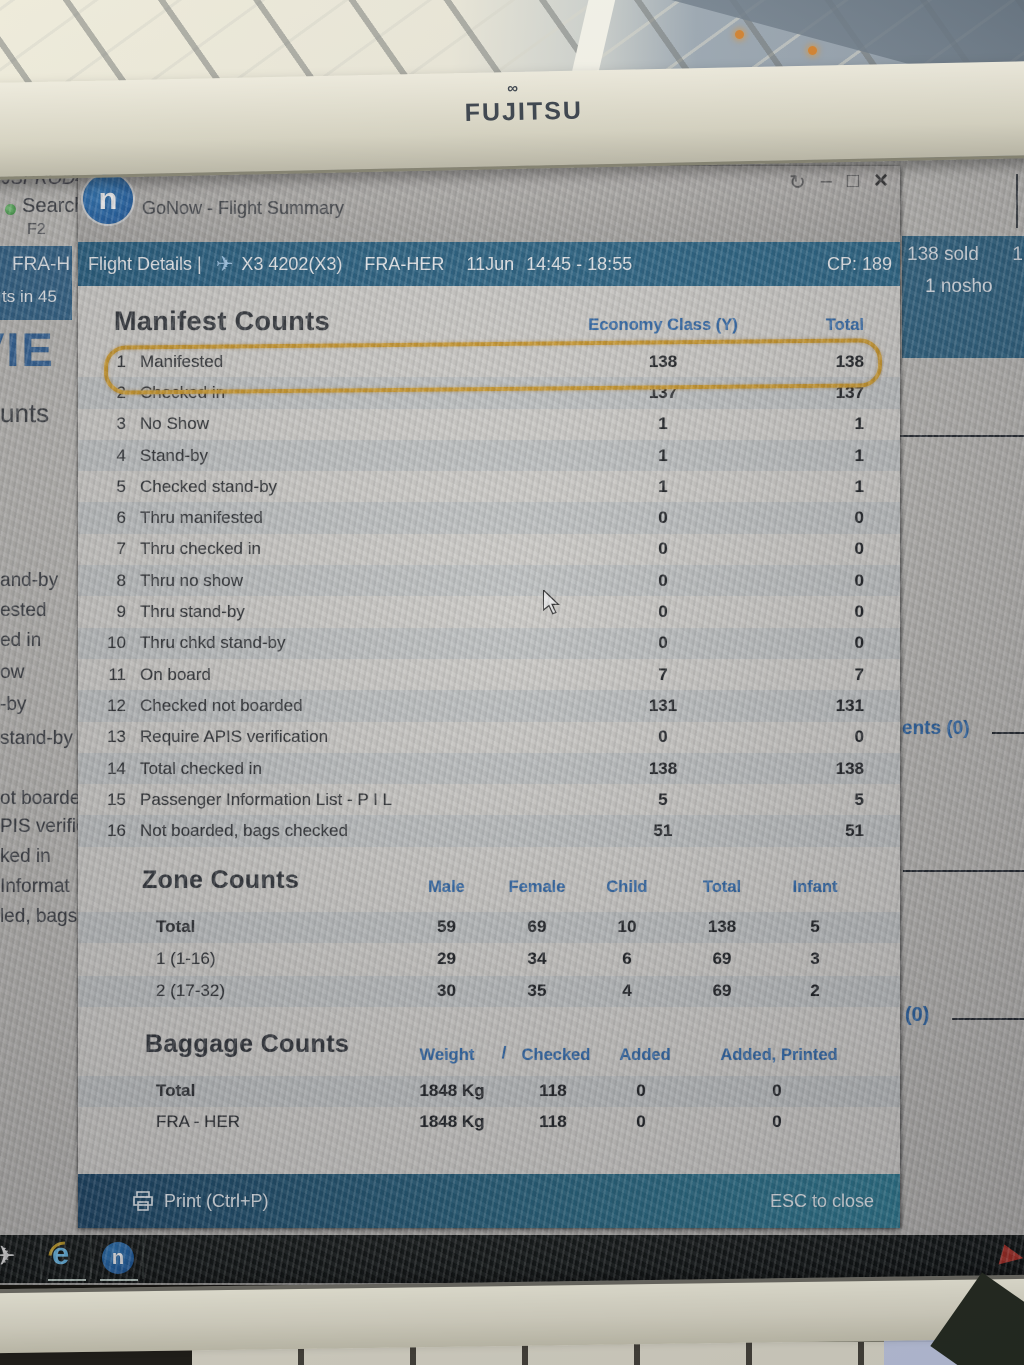  What do you see at coordinates (489, 455) in the screenshot?
I see `manifest-row: 4 Stand-by 1 1` at bounding box center [489, 455].